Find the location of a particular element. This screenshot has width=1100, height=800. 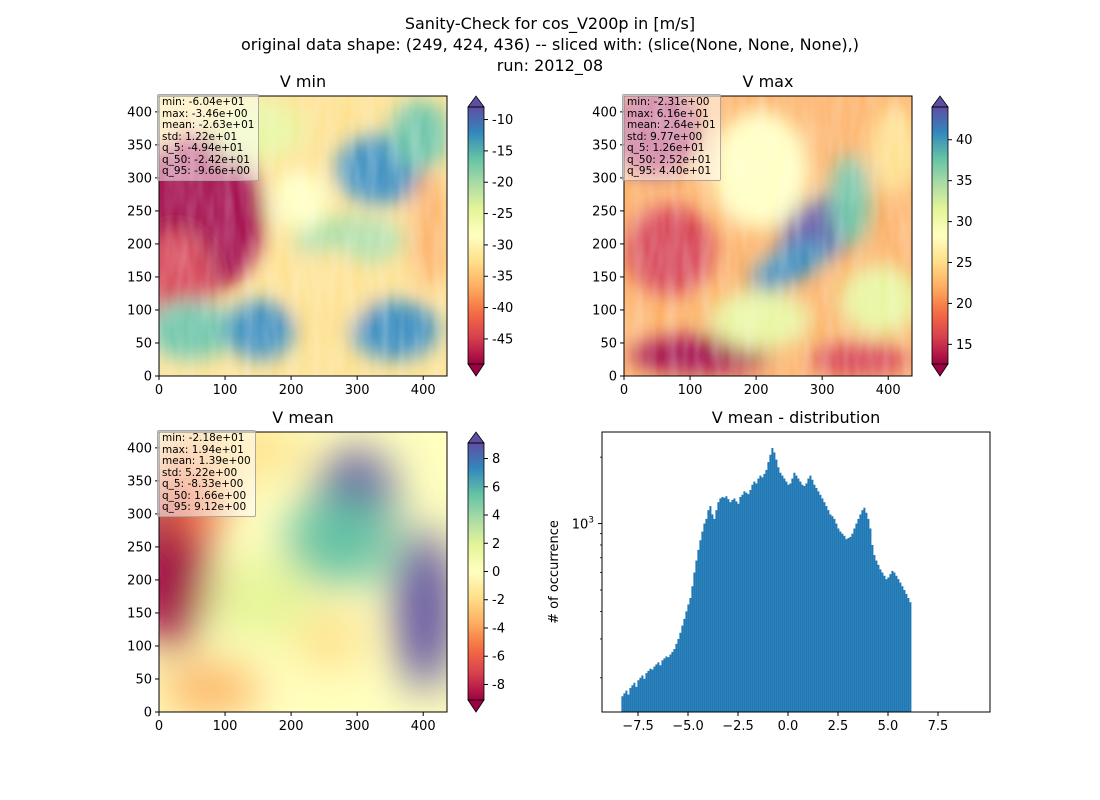

vmax-xtick-label: 200 is located at coordinates (756, 390).